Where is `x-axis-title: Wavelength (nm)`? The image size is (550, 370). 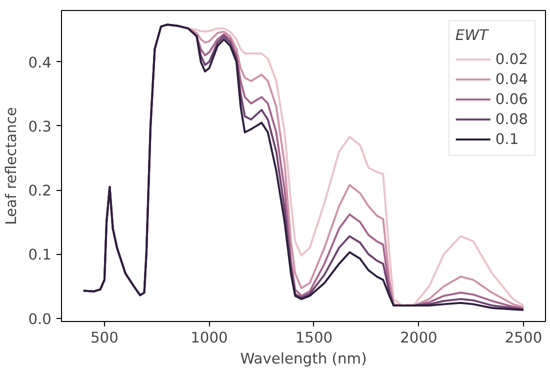
x-axis-title: Wavelength (nm) is located at coordinates (303, 359).